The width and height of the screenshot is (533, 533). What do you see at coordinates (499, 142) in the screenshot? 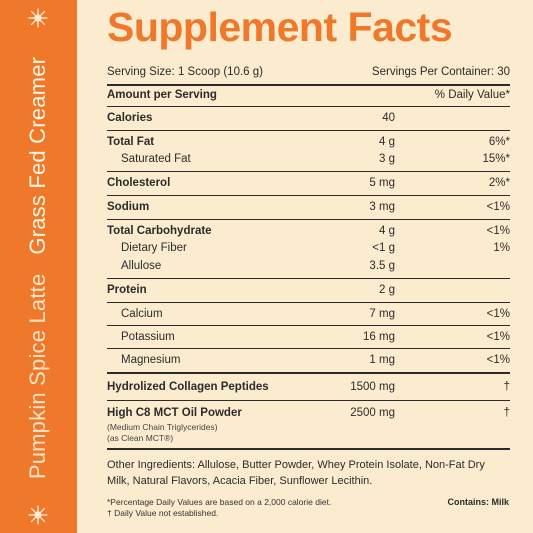
I see `nutrient-dv: 6%*` at bounding box center [499, 142].